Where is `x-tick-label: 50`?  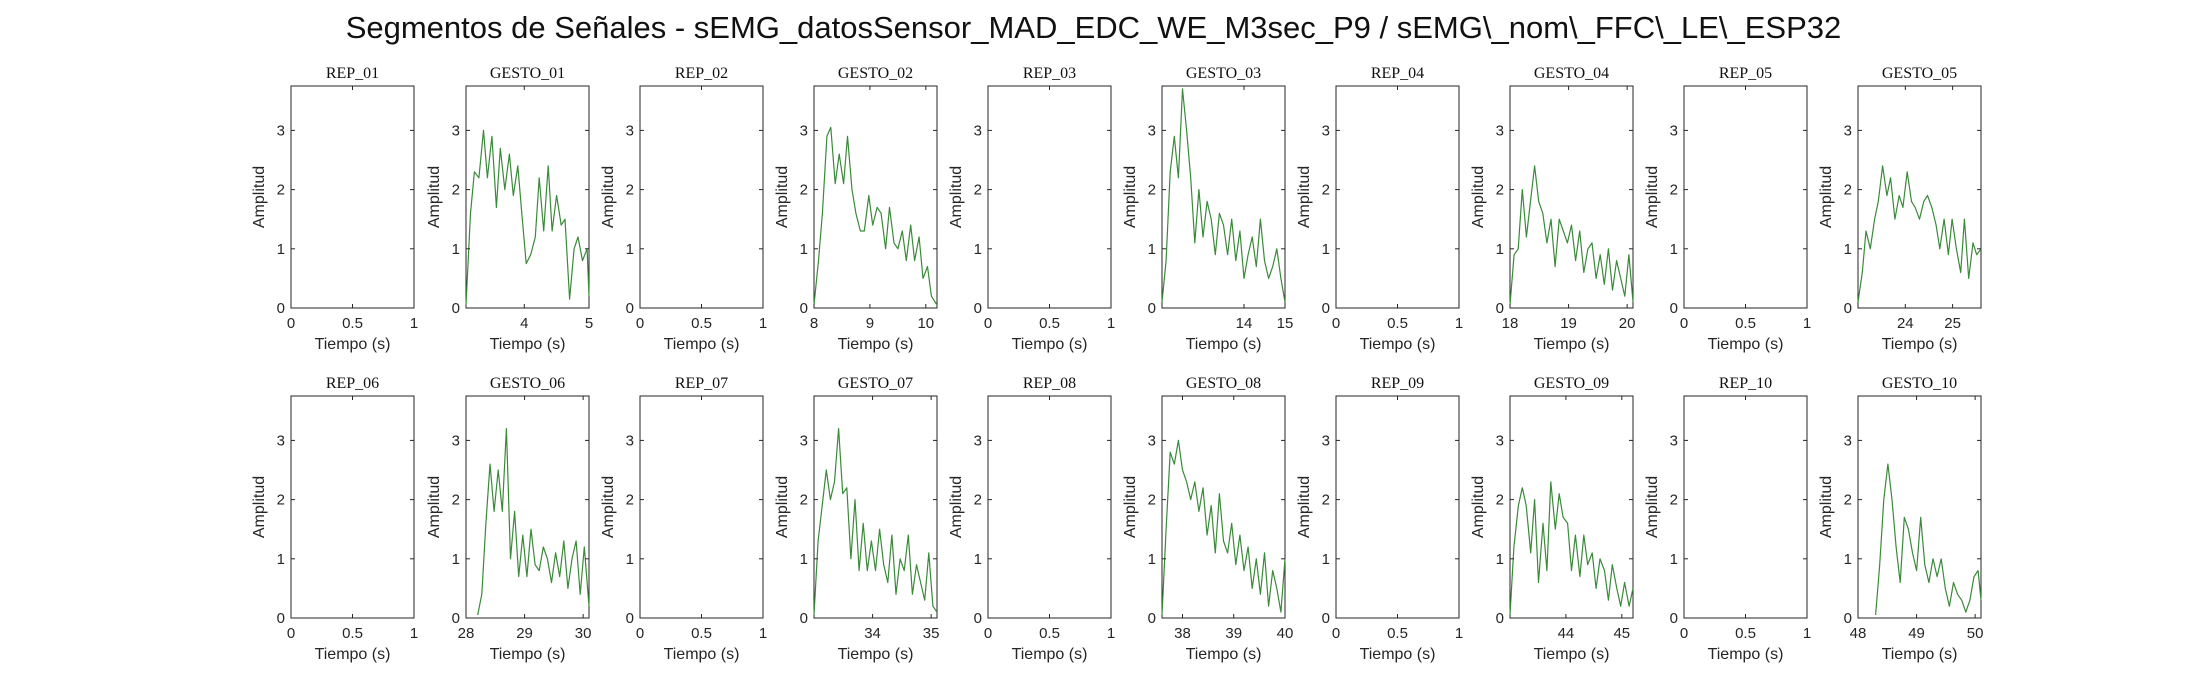 x-tick-label: 50 is located at coordinates (1975, 633).